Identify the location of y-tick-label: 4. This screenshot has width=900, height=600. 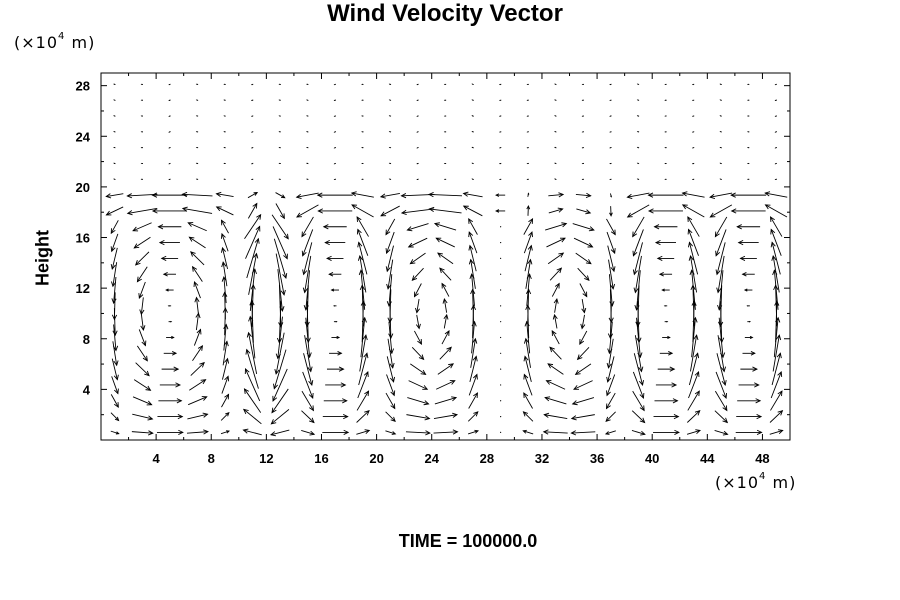
(87, 389).